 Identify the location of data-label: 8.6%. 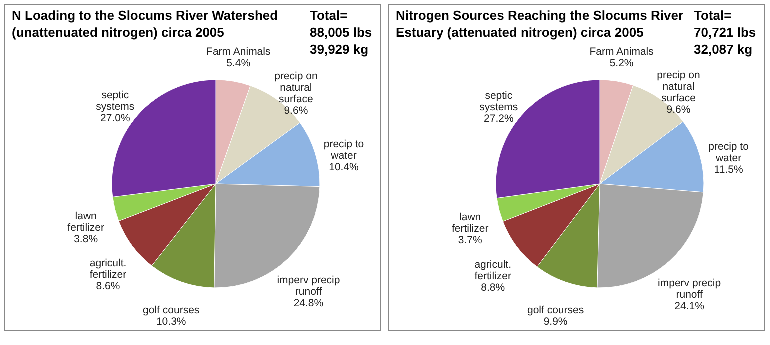
(108, 286).